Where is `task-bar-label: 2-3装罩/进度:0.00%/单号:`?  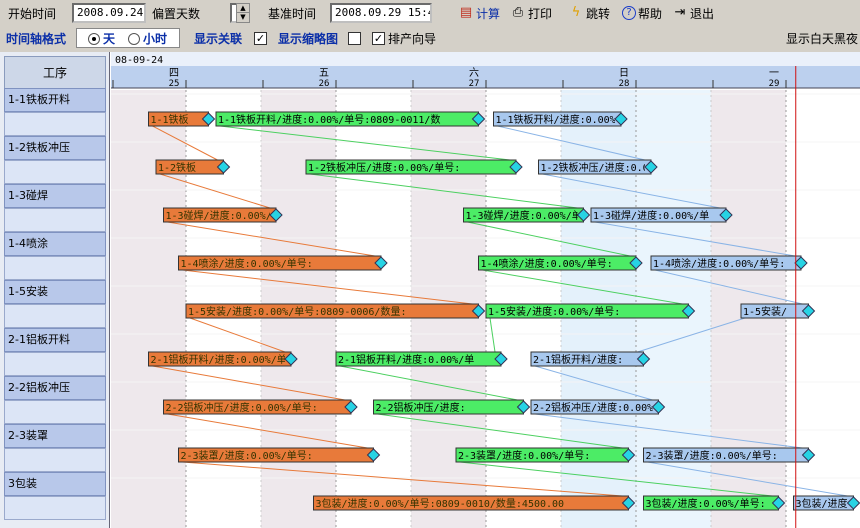
task-bar-label: 2-3装罩/进度:0.00%/单号: is located at coordinates (524, 455).